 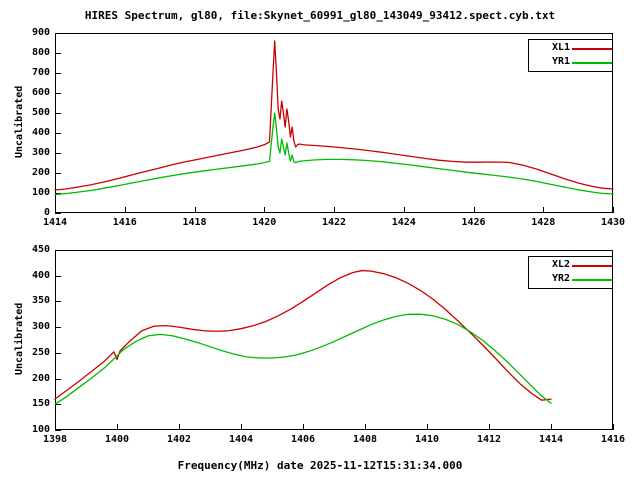 I want to click on legend-entry-xl2: XL2, so click(x=571, y=265).